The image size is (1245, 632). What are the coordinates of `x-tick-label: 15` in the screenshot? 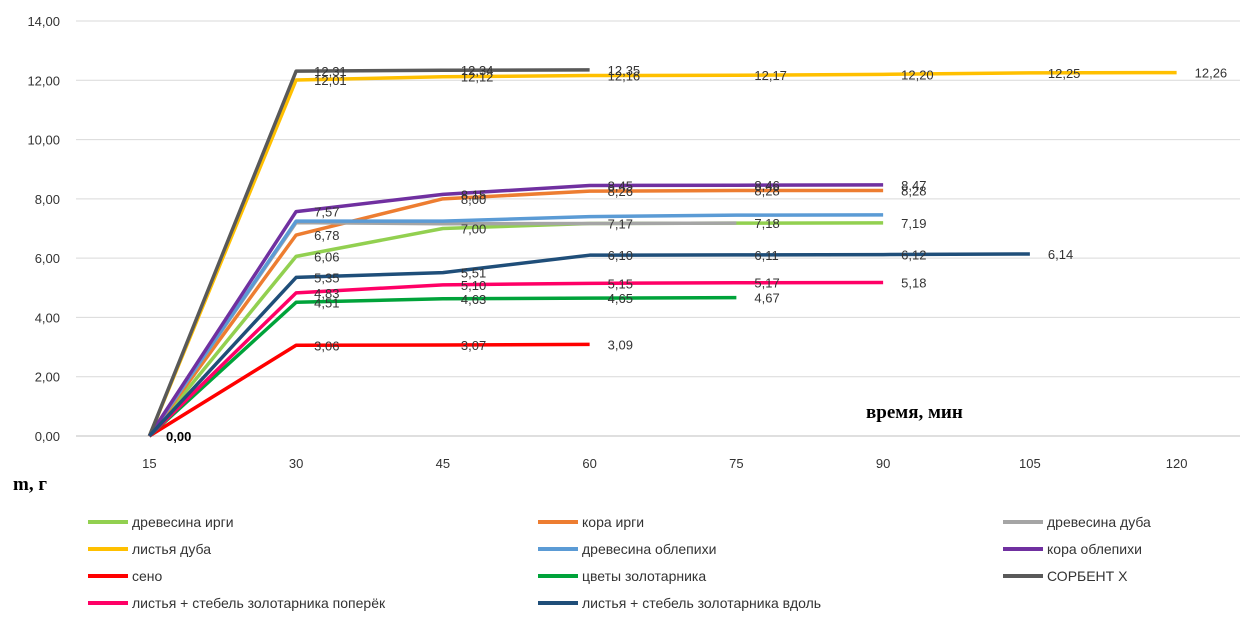 It's located at (149, 463).